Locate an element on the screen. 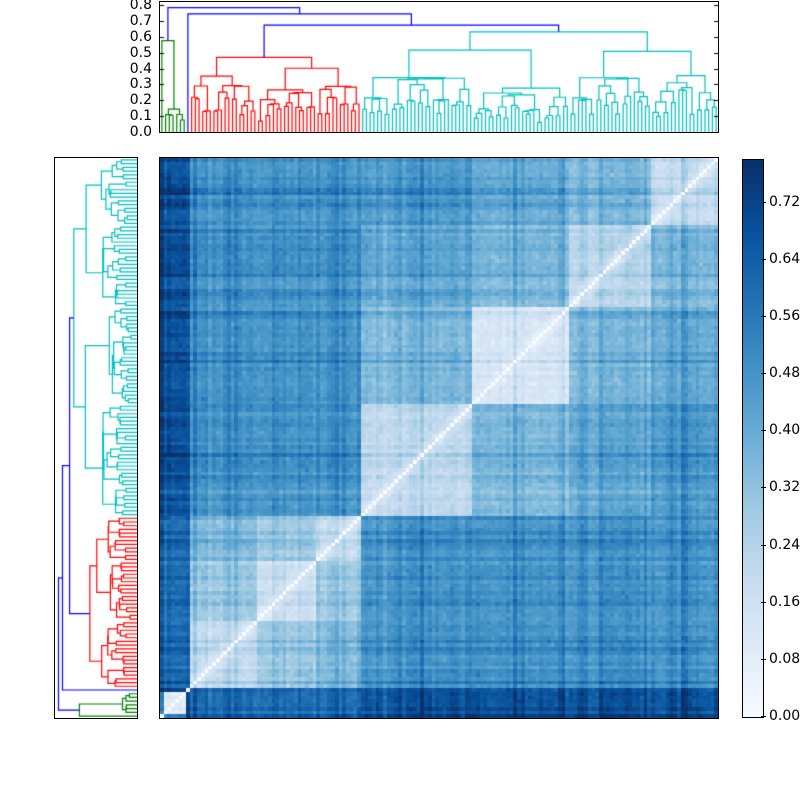  top-dendrogram-tick-label: 0.6 is located at coordinates (140, 36).